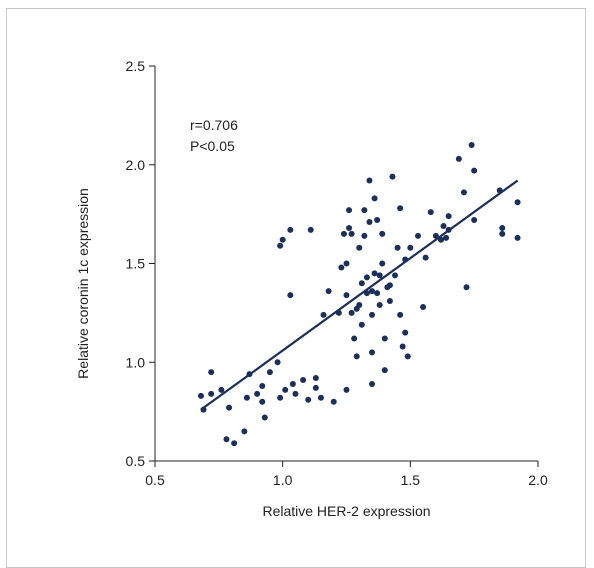  I want to click on y-tick-label: 1.5, so click(136, 264).